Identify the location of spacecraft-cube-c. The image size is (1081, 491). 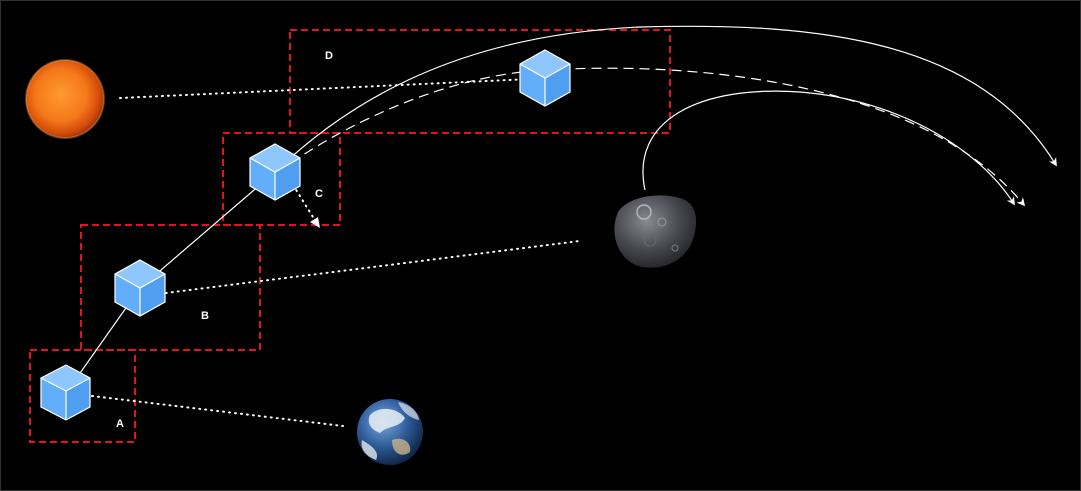
(275, 172).